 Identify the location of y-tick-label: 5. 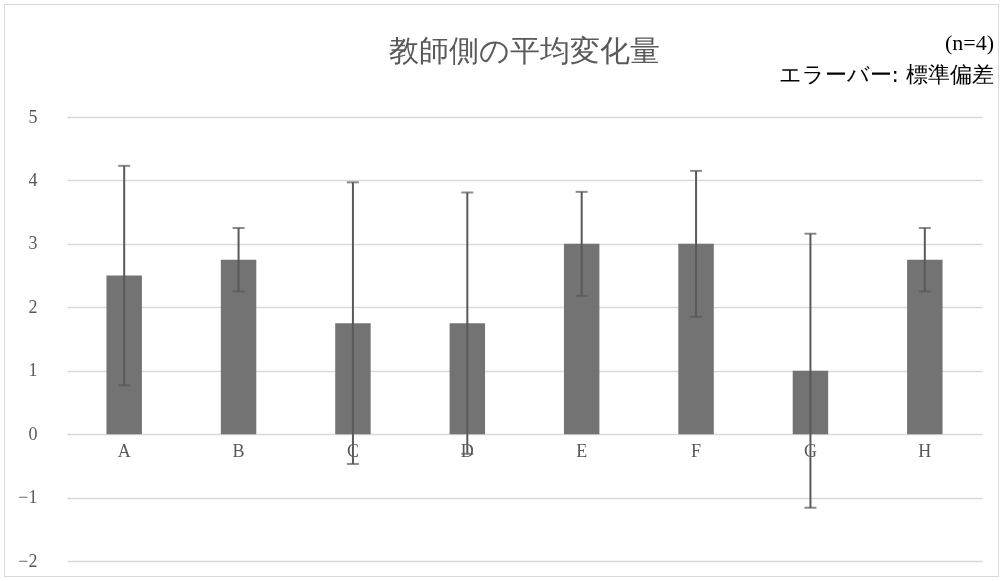
(33, 116).